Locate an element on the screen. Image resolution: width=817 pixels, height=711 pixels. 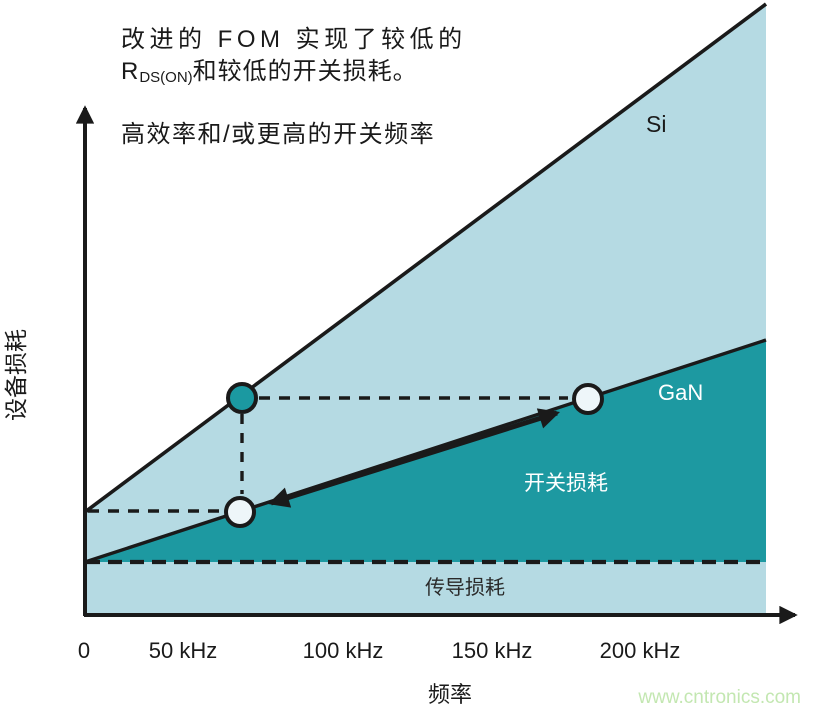
si-series-label: Si is located at coordinates (656, 124).